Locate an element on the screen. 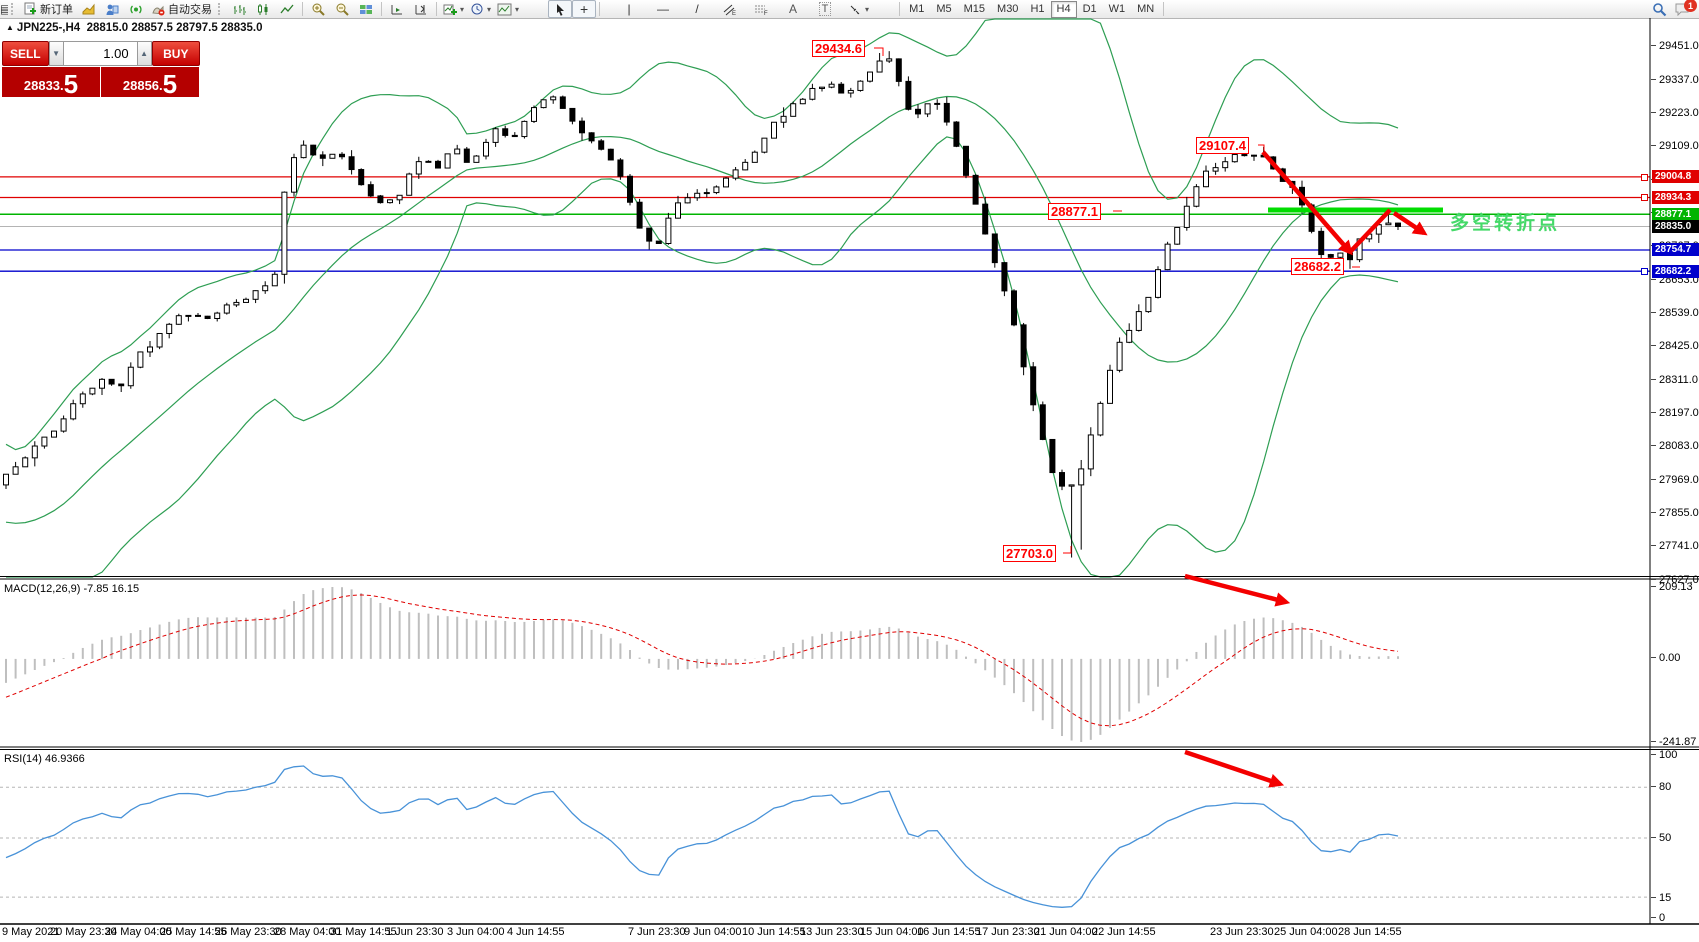  price-annotation-label: 27703.0 is located at coordinates (1029, 553).